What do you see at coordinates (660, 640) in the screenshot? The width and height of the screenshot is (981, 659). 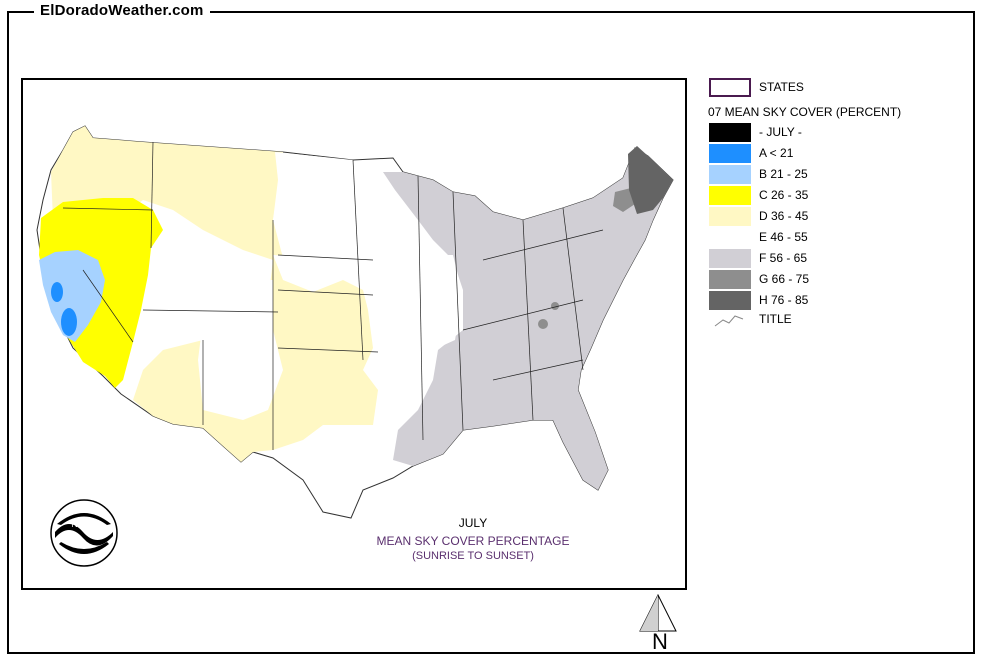 I see `north-label: N` at bounding box center [660, 640].